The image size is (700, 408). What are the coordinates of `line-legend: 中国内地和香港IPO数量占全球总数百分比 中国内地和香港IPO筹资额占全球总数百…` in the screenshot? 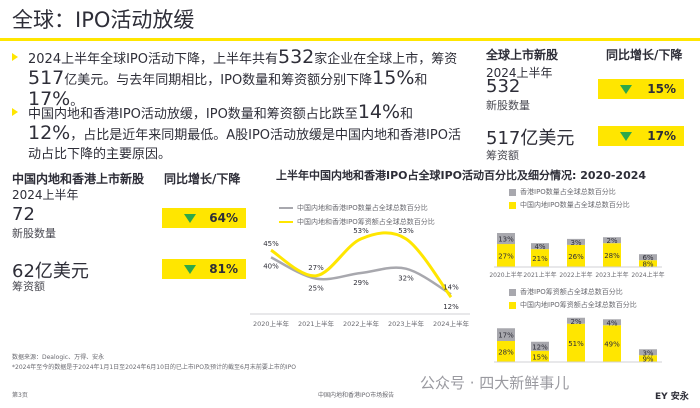 It's located at (357, 215).